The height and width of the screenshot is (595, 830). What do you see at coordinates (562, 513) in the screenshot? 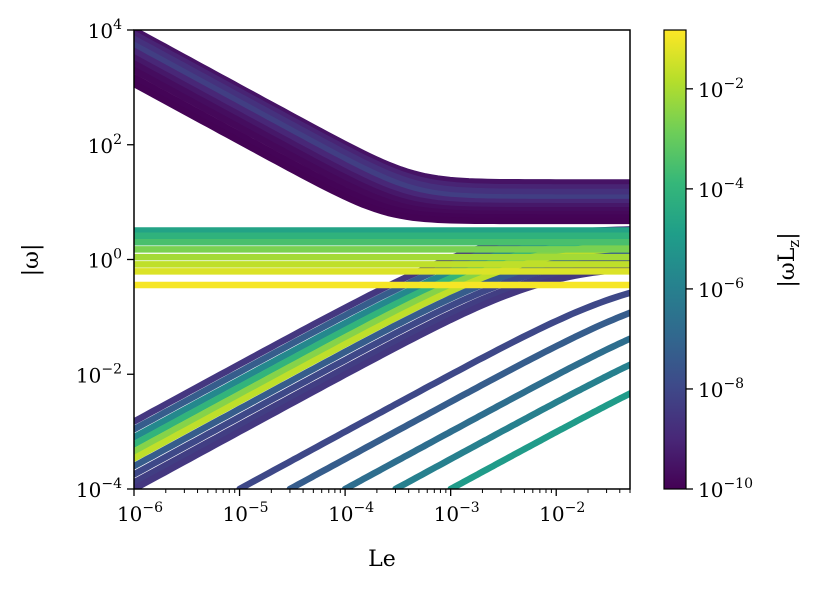
I see `x-tick-label: 10⁻²` at bounding box center [562, 513].